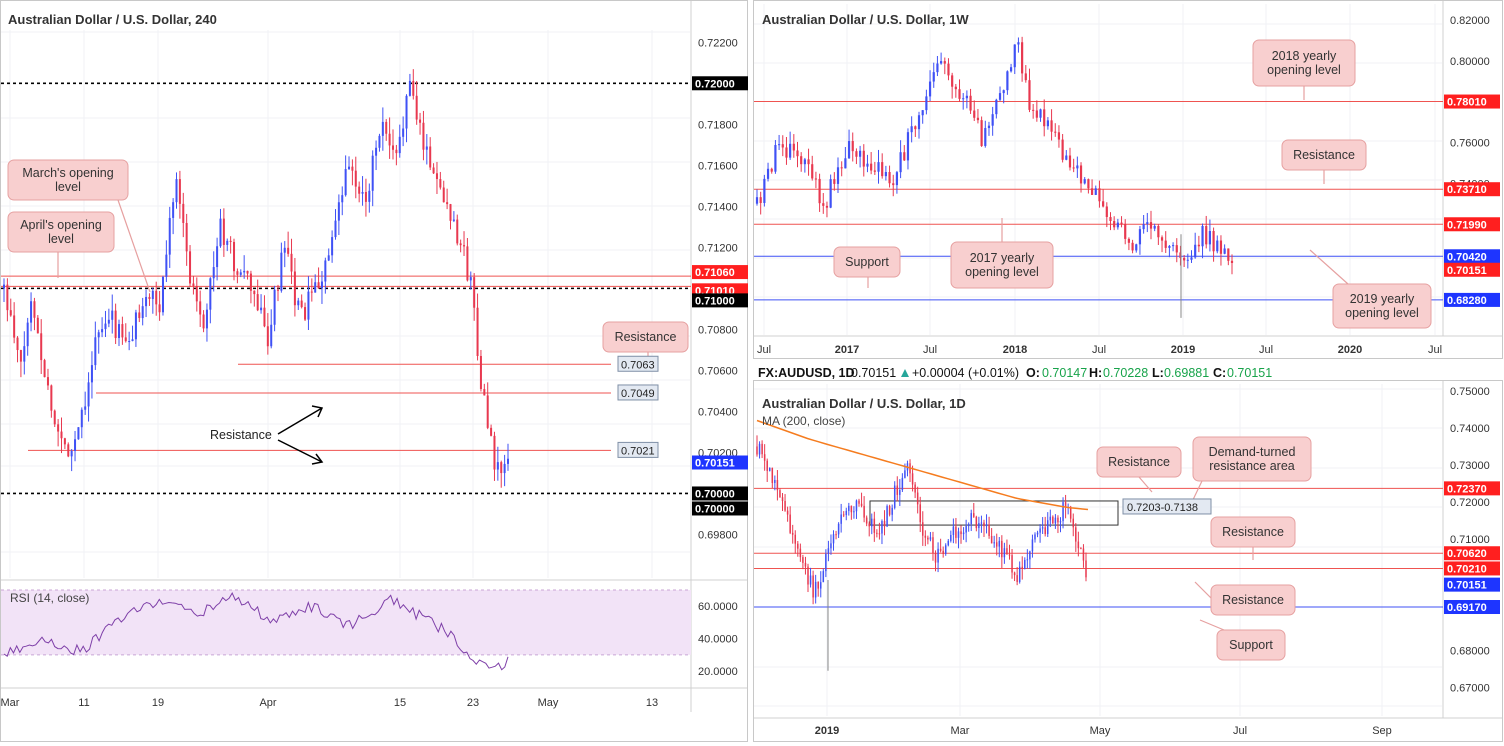 This screenshot has height=746, width=1504. I want to click on weekly-callout-2018-text: opening level, so click(1304, 70).